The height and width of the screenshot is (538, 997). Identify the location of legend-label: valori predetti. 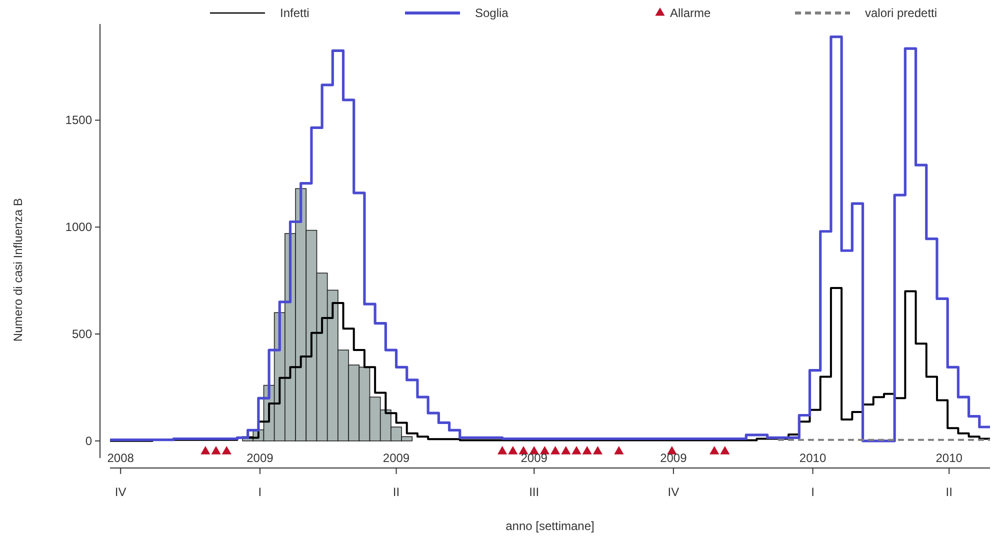
(901, 13).